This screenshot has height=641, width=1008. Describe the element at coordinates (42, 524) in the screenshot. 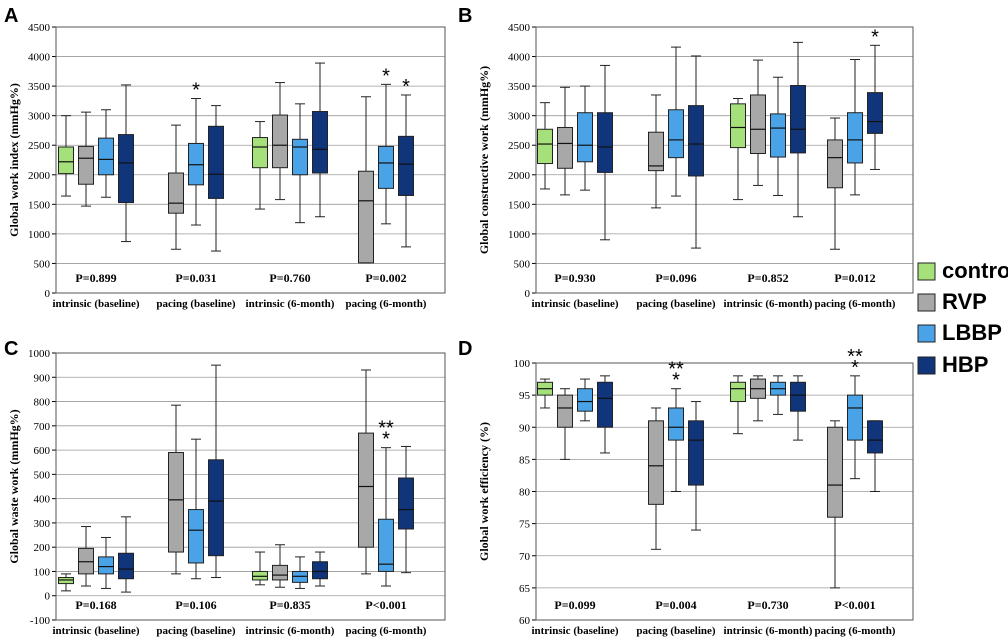

I see `y-tick-label: 300` at that location.